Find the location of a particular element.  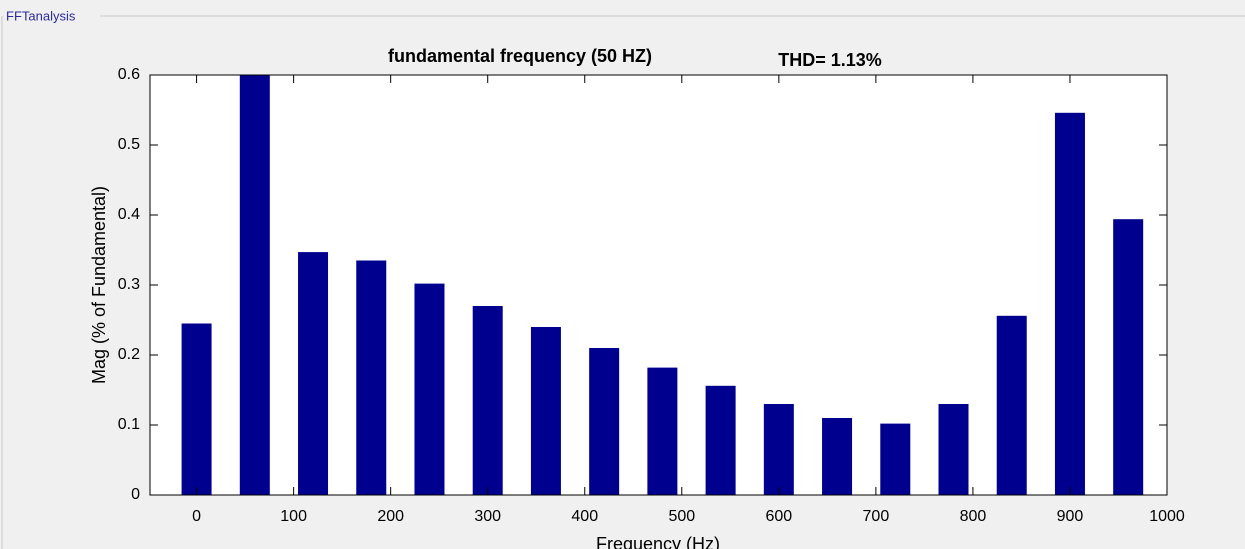

annotation: THD= 1.13% is located at coordinates (830, 60).